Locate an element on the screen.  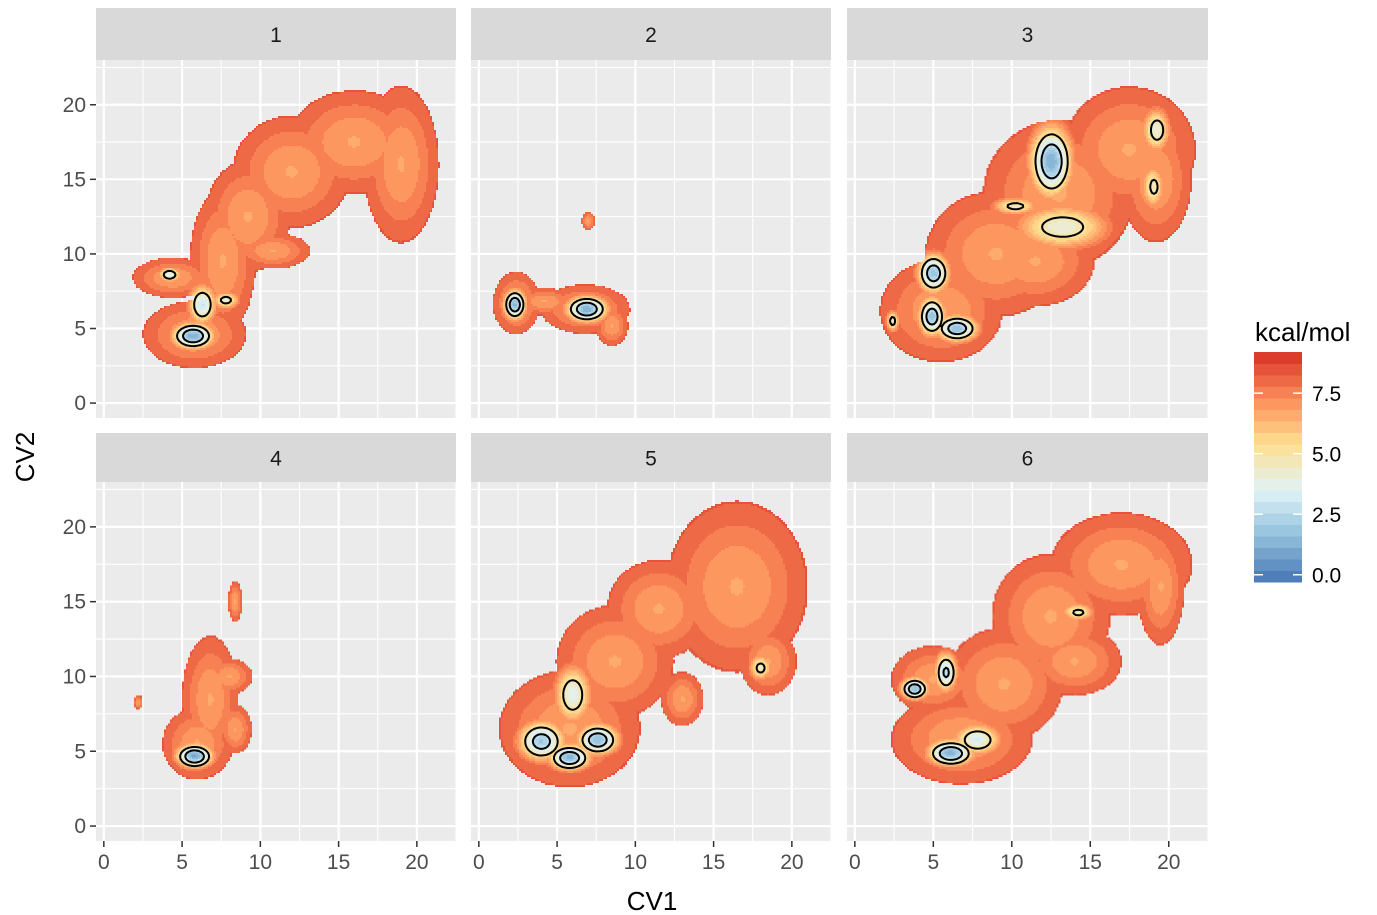
legend-tick-label: 7.5 is located at coordinates (1326, 394).